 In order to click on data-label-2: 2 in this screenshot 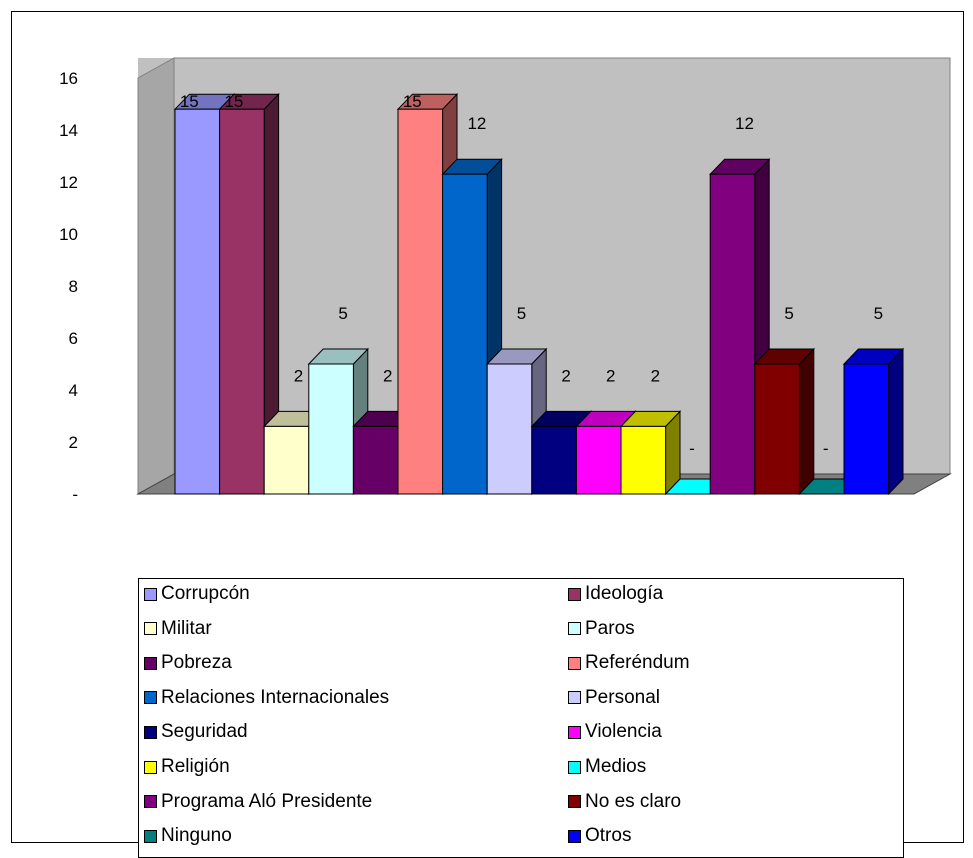, I will do `click(298, 375)`.